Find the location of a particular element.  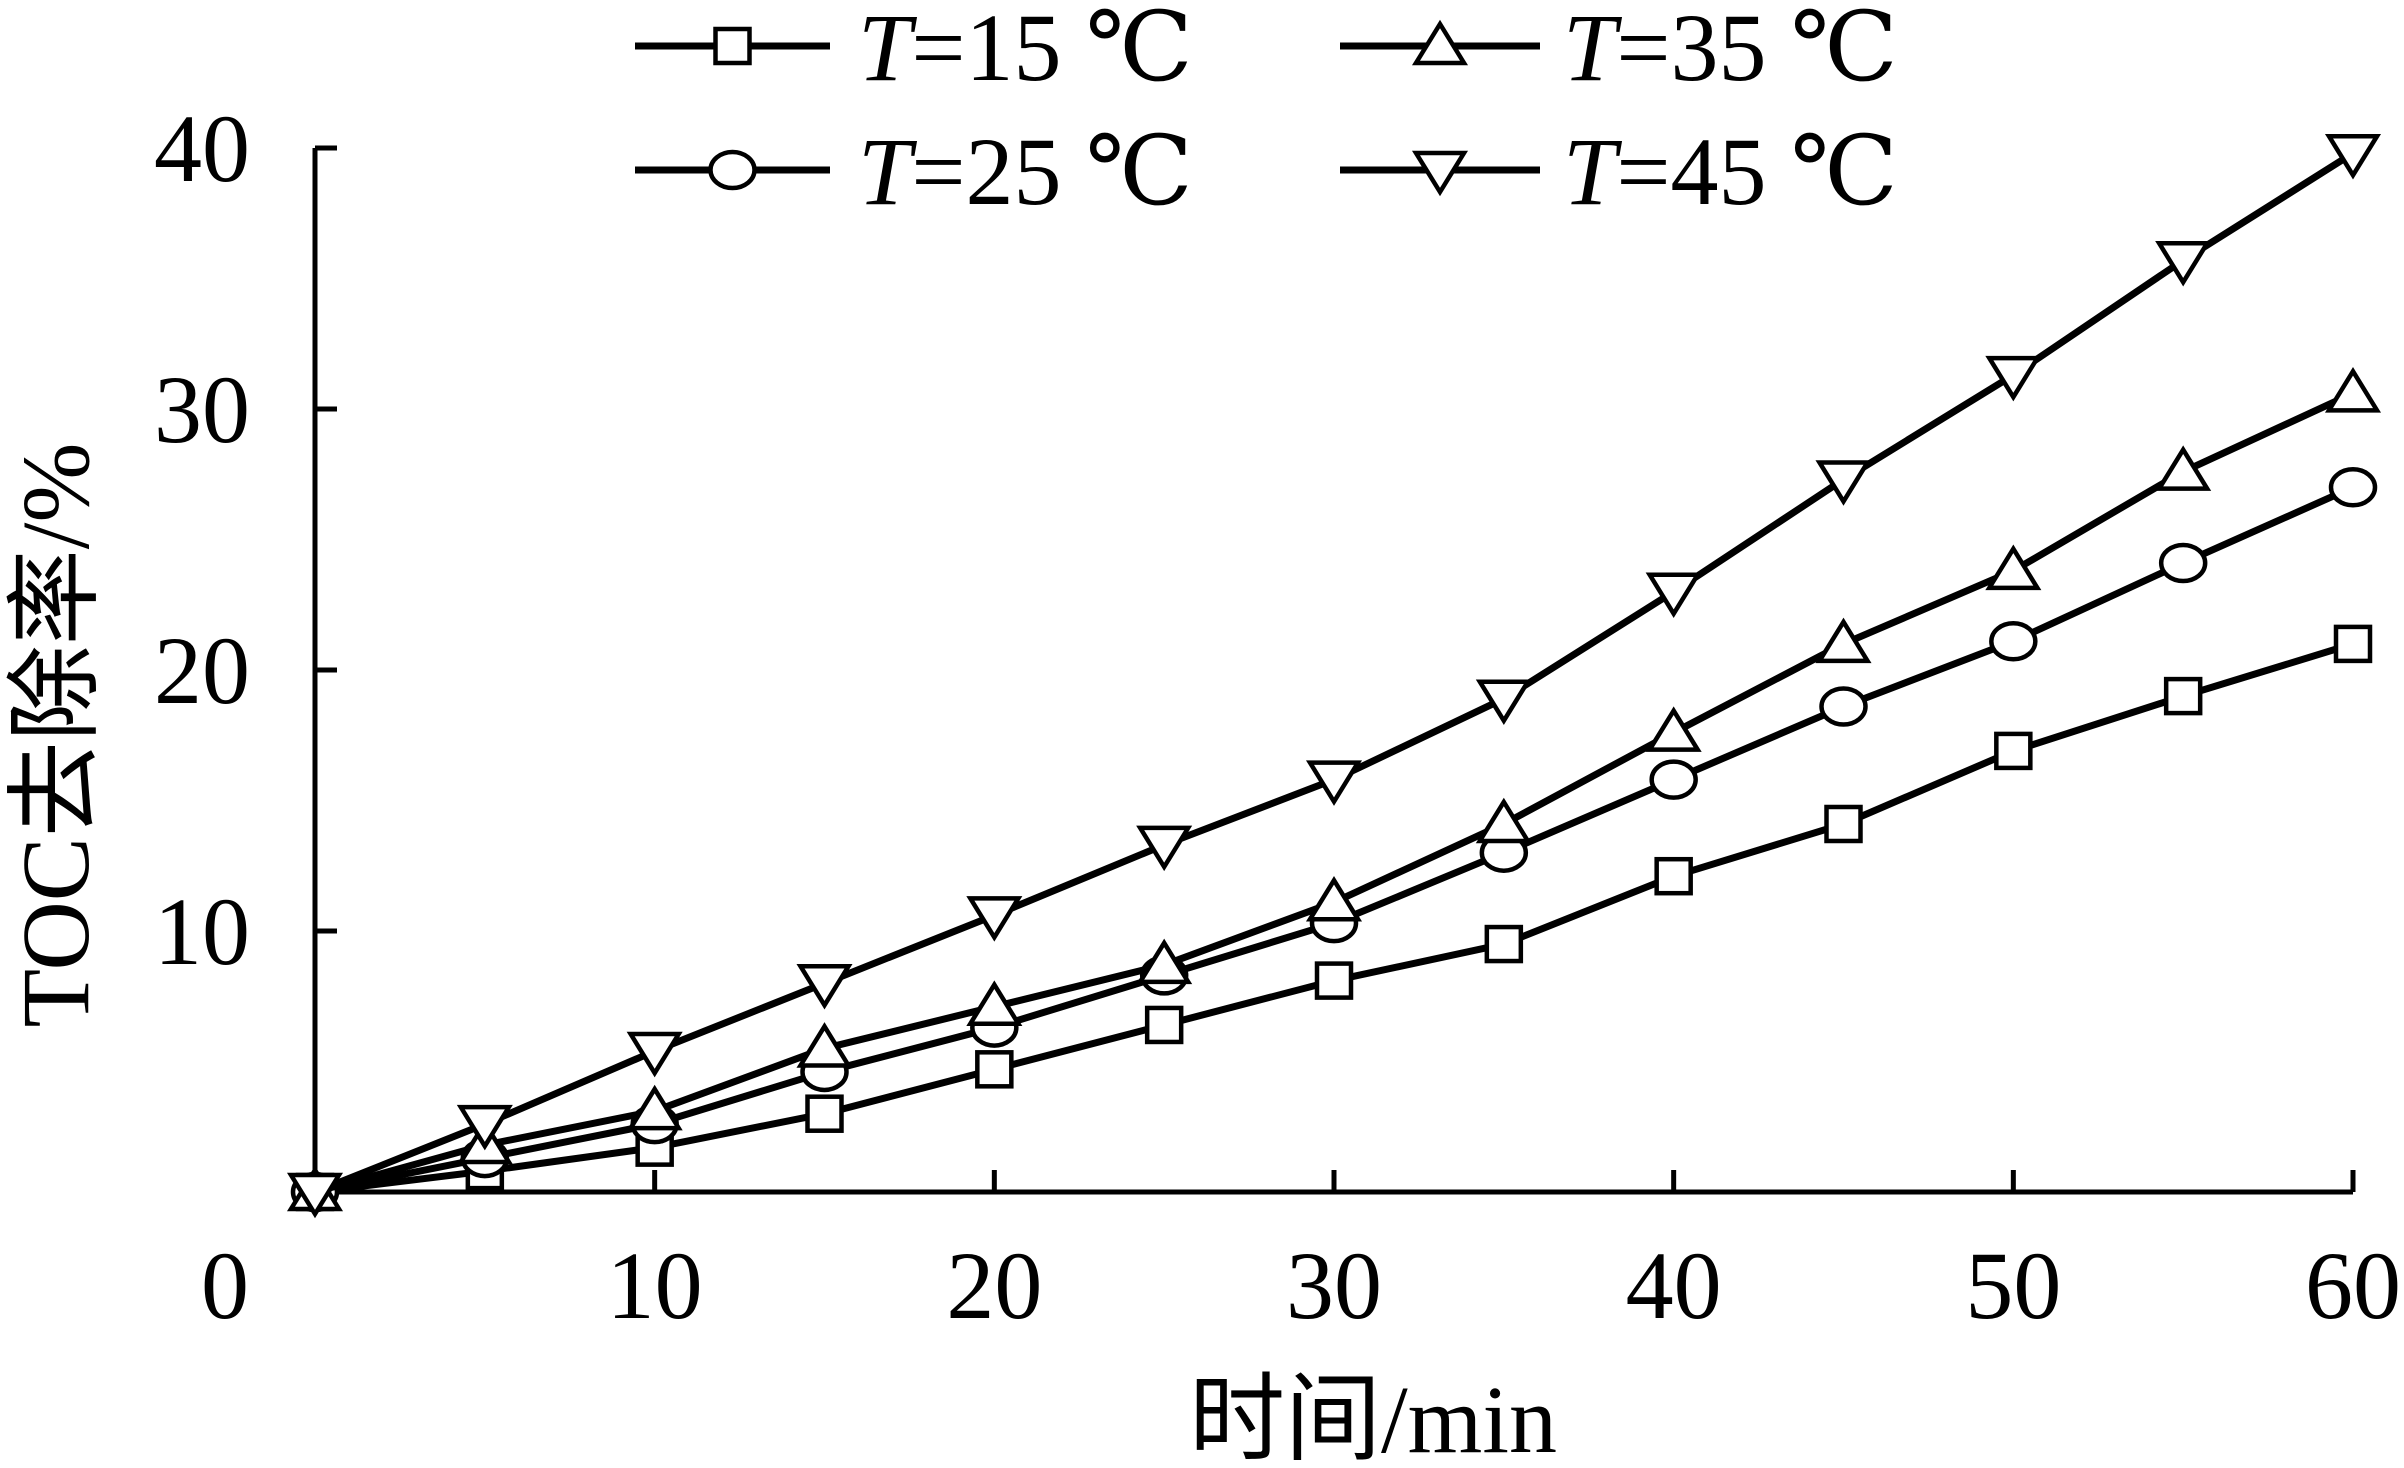

x-axis-label: 时间/min is located at coordinates (1373, 1417).